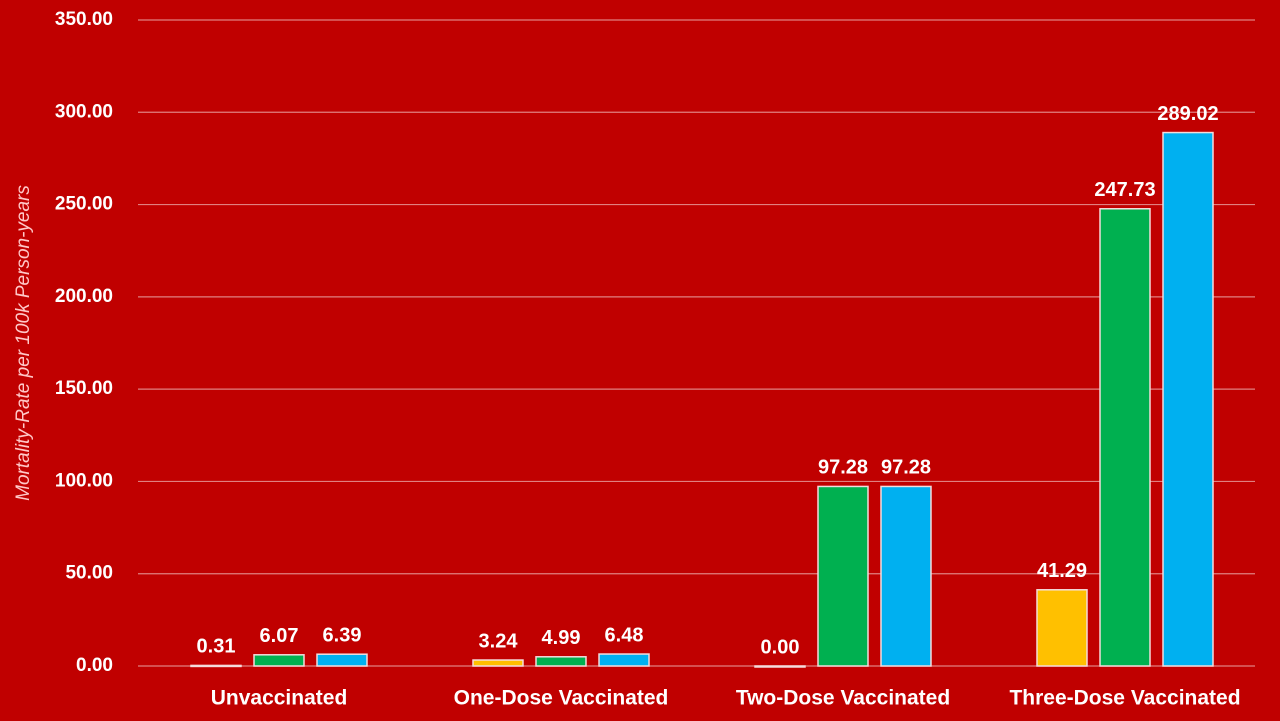 This screenshot has height=721, width=1280. Describe the element at coordinates (1124, 190) in the screenshot. I see `data-label: 247.73` at that location.